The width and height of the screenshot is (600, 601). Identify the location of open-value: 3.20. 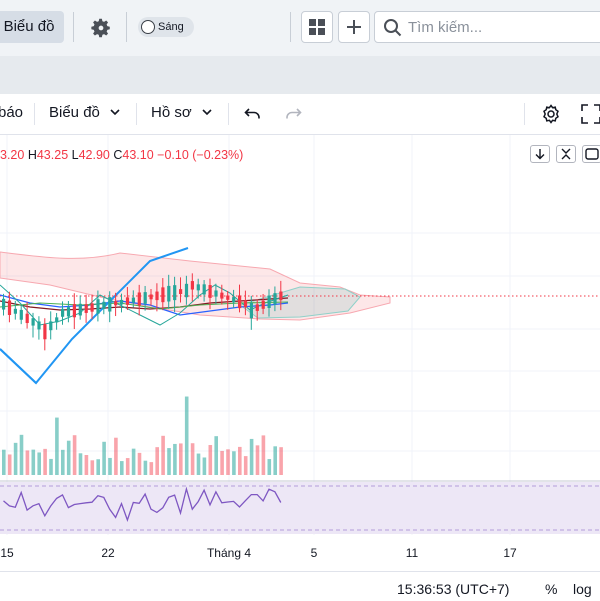
(12, 155).